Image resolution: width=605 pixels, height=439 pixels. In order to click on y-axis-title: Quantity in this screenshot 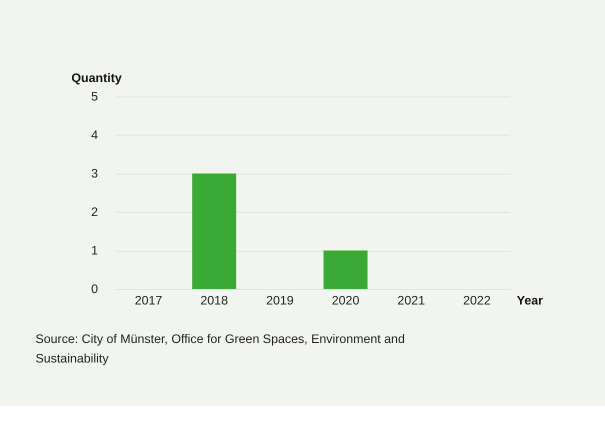, I will do `click(96, 77)`.